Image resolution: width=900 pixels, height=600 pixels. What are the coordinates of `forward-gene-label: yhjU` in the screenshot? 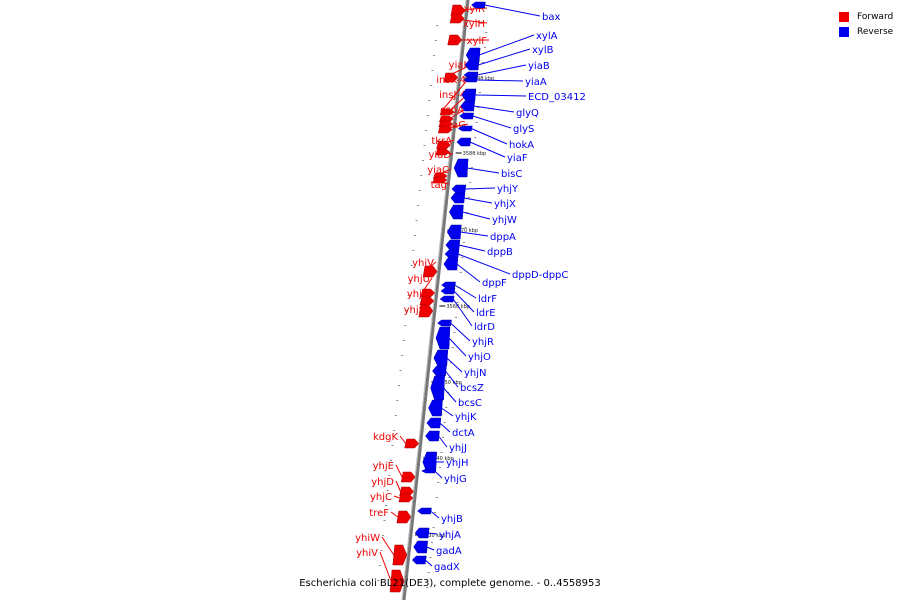 It's located at (419, 279).